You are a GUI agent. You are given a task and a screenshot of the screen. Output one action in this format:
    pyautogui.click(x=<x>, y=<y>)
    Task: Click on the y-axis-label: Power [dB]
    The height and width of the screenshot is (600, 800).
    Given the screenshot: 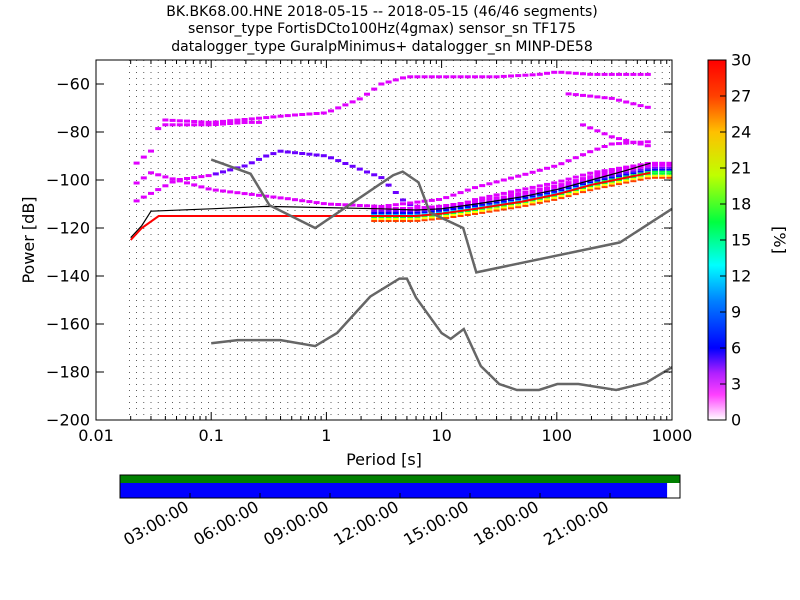 What is the action you would take?
    pyautogui.click(x=28, y=239)
    